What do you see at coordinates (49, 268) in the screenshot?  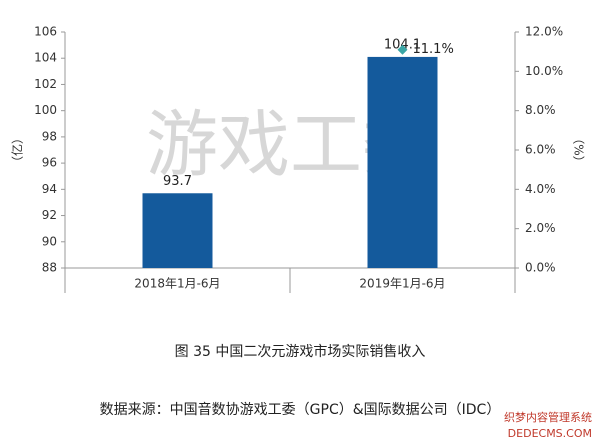 I see `y-tick-label: 88` at bounding box center [49, 268].